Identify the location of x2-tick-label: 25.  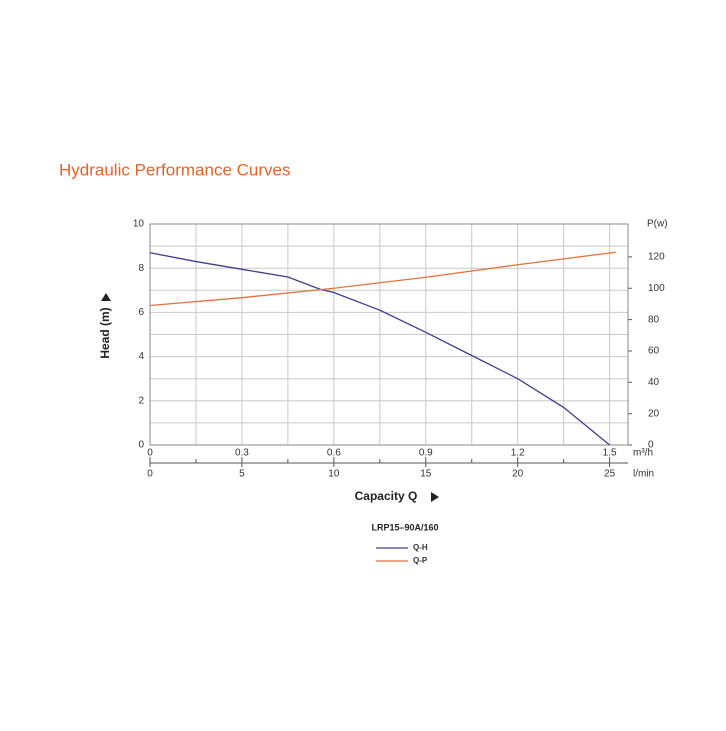
(610, 474).